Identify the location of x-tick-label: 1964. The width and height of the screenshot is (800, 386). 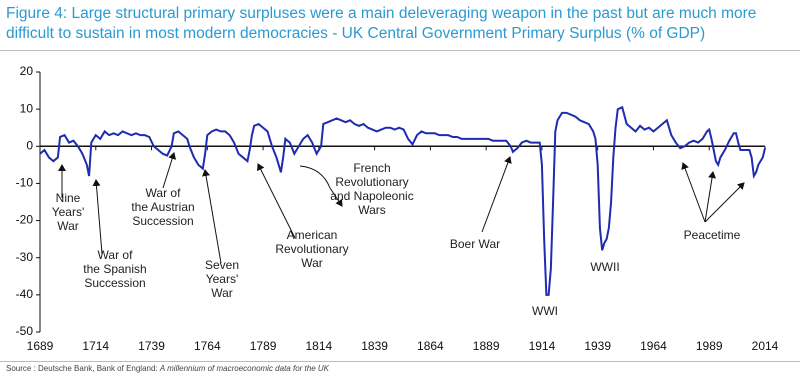
(653, 346).